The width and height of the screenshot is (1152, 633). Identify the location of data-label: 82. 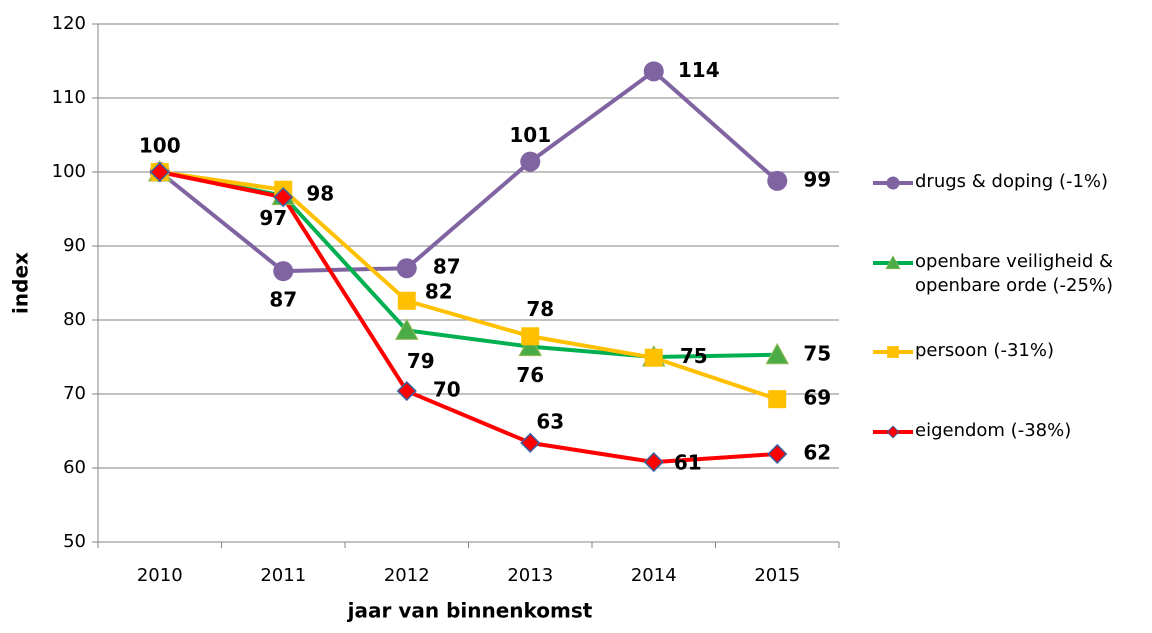
(439, 291).